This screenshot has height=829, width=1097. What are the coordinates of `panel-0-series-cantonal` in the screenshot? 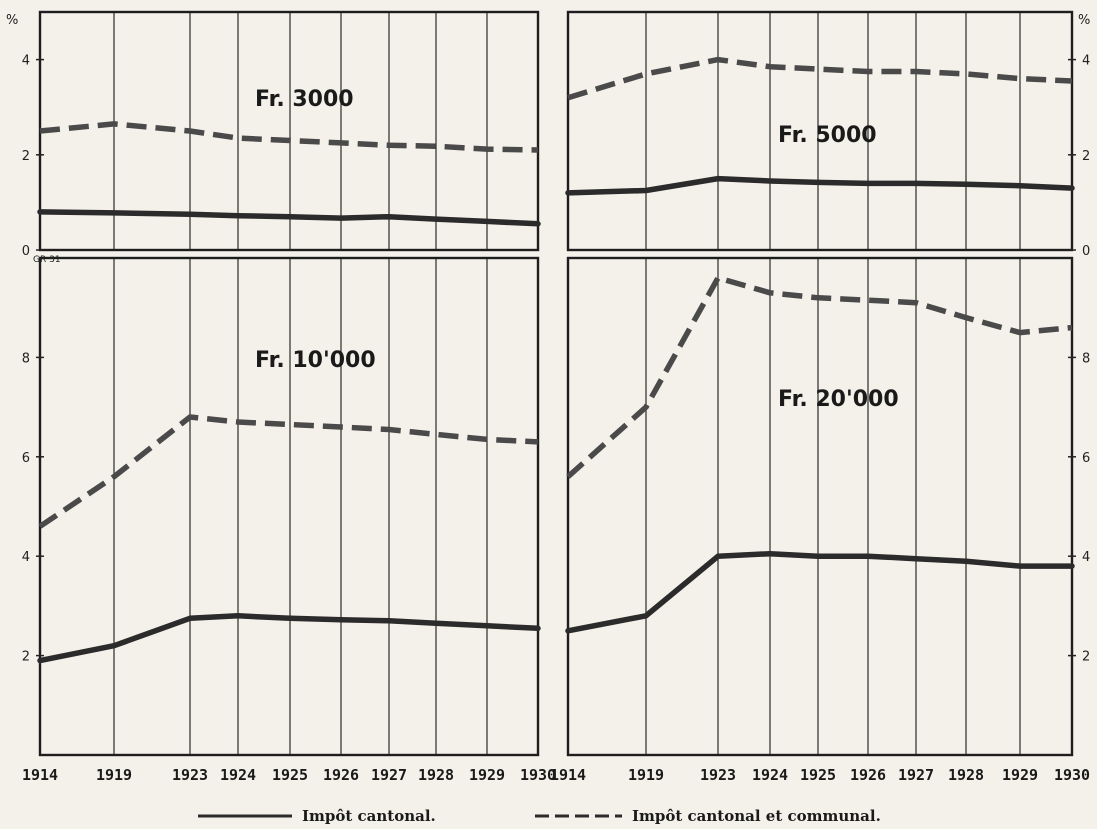 It's located at (289, 218).